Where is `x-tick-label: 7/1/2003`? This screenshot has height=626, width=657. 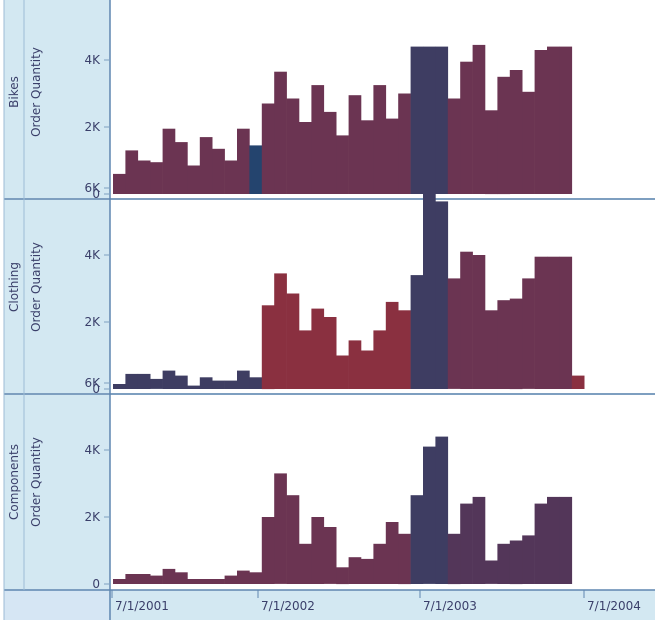 x-tick-label: 7/1/2003 is located at coordinates (450, 606).